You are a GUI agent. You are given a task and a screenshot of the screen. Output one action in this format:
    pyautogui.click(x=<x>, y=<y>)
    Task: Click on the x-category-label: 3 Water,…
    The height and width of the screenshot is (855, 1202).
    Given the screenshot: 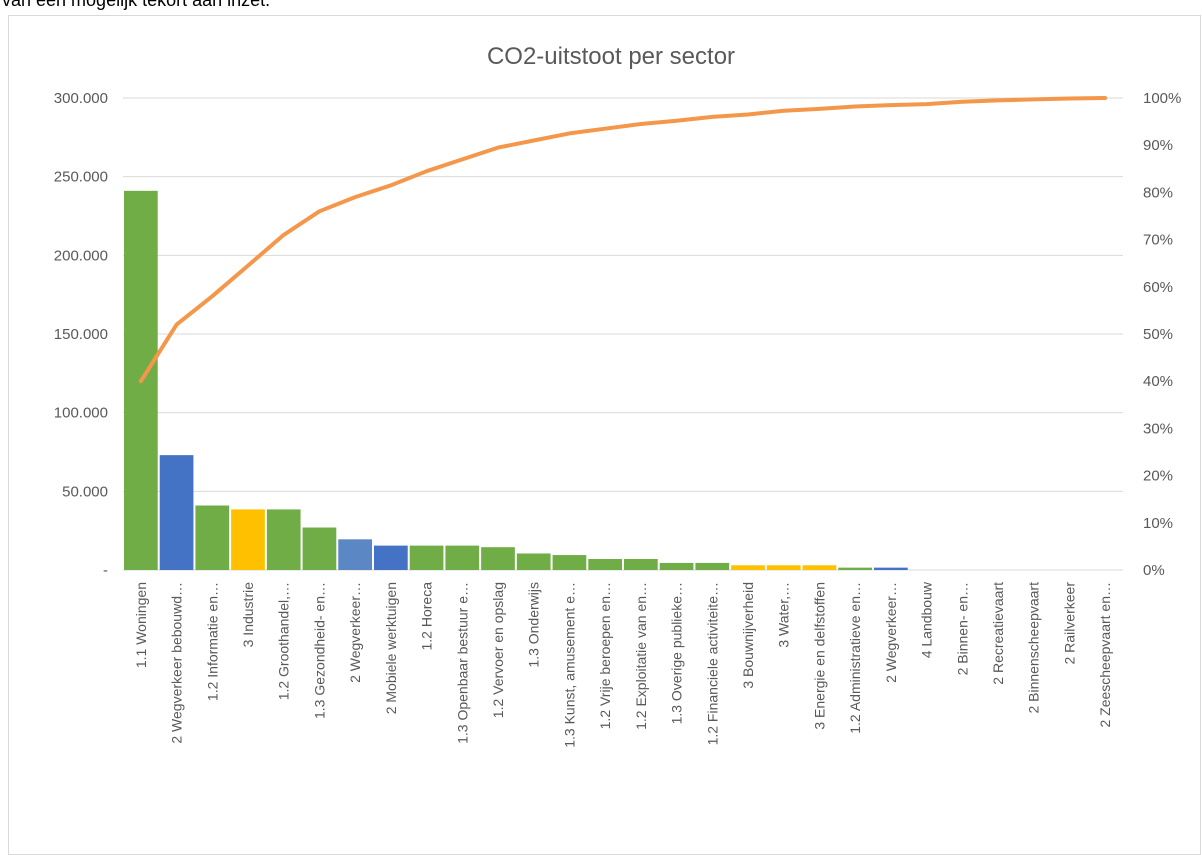 What is the action you would take?
    pyautogui.click(x=784, y=615)
    